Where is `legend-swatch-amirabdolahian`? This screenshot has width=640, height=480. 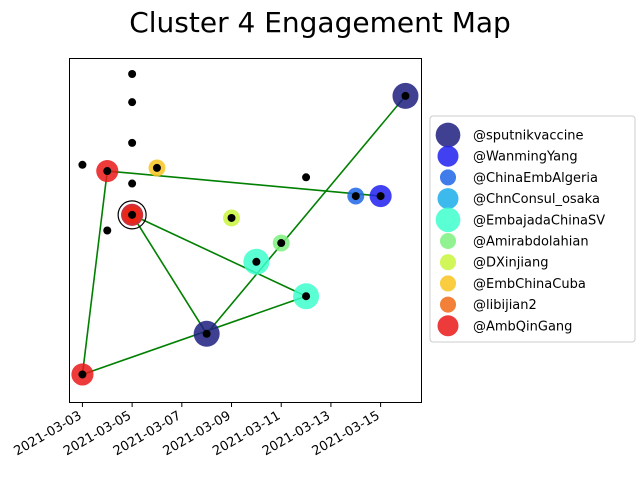 legend-swatch-amirabdolahian is located at coordinates (448, 241).